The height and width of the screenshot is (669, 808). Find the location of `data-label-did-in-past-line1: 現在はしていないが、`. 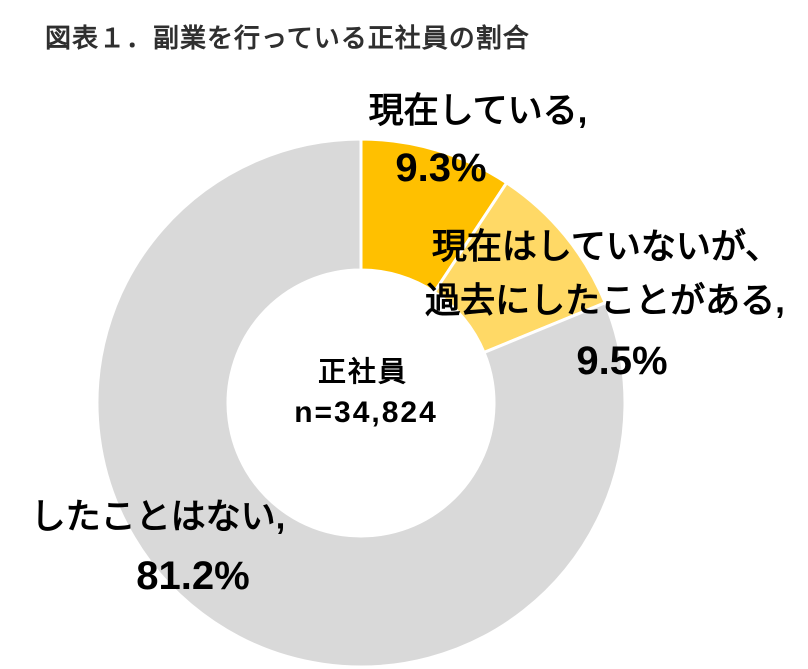

data-label-did-in-past-line1: 現在はしていないが、 is located at coordinates (606, 247).